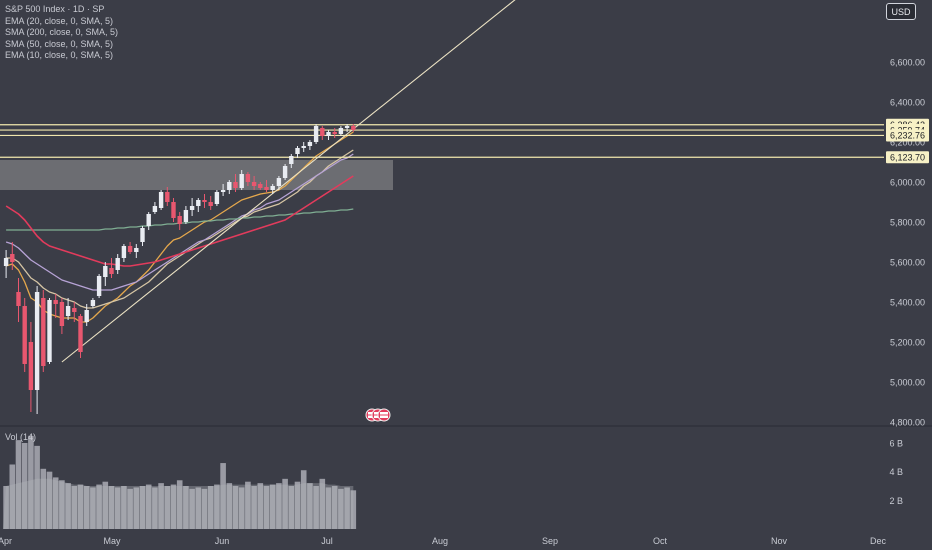  I want to click on price-axis-label: 5,400.00, so click(907, 303).